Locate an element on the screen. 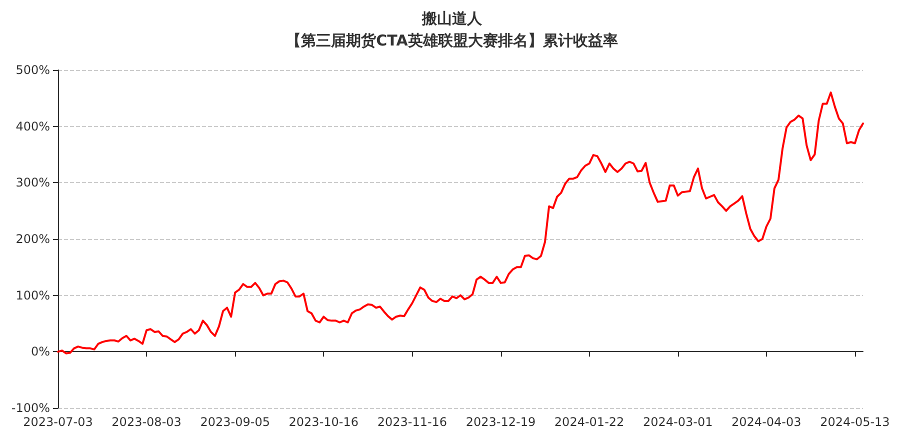  y-tick-label: 0% is located at coordinates (40, 351).